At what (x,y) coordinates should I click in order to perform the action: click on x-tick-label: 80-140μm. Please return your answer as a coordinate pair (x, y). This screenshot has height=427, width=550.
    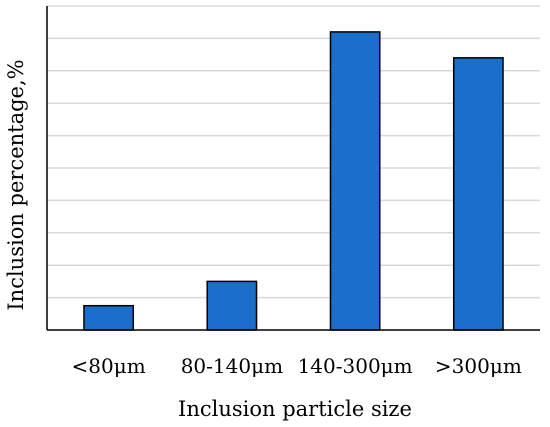
    Looking at the image, I should click on (232, 366).